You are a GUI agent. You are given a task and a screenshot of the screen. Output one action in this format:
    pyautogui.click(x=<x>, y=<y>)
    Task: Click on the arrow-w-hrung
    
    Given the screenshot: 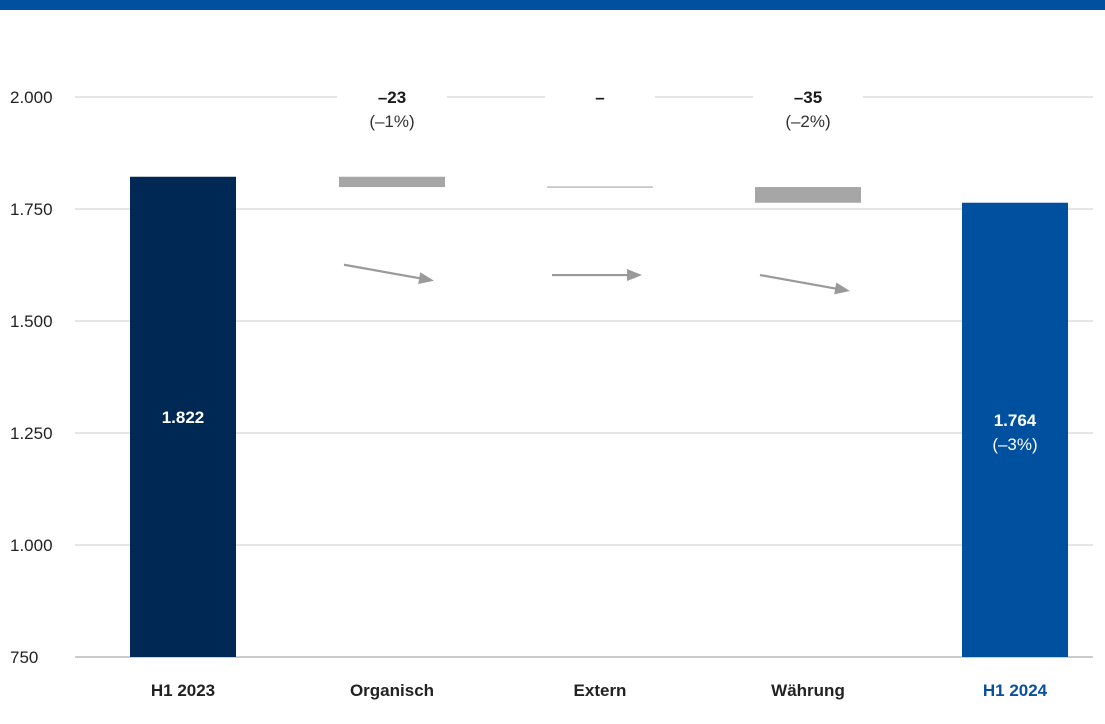 What is the action you would take?
    pyautogui.click(x=804, y=284)
    